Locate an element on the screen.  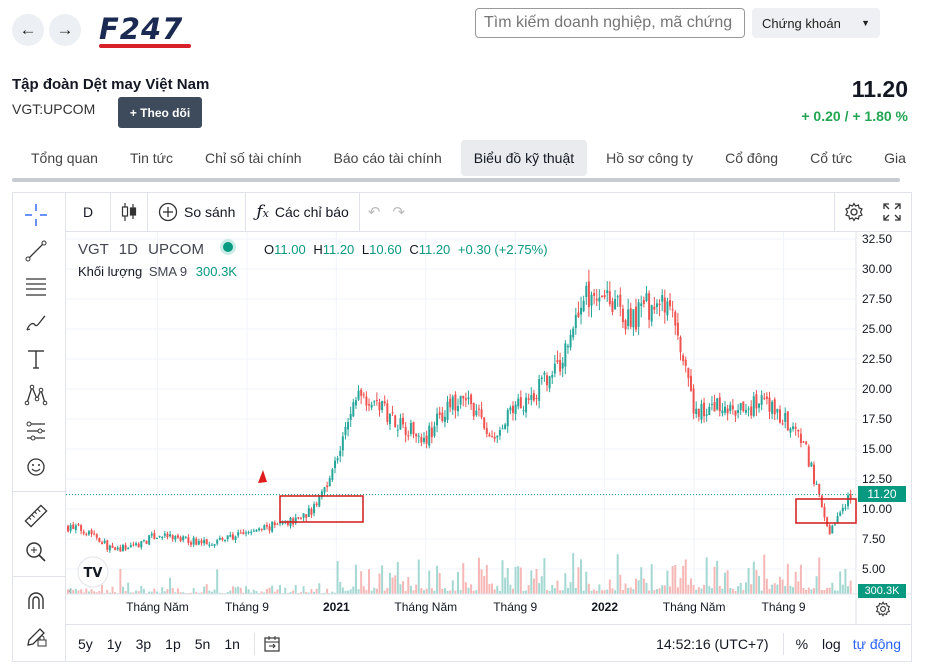
fullscreen-button is located at coordinates (892, 212).